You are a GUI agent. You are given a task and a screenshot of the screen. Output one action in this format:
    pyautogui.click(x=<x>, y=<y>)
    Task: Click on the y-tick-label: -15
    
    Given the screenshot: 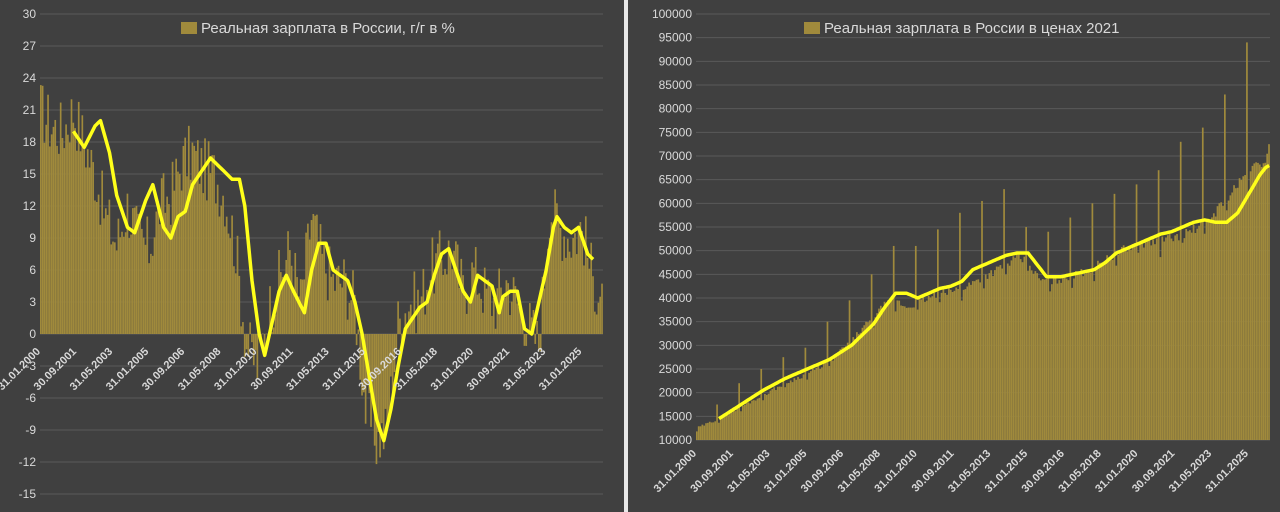 What is the action you would take?
    pyautogui.click(x=28, y=494)
    